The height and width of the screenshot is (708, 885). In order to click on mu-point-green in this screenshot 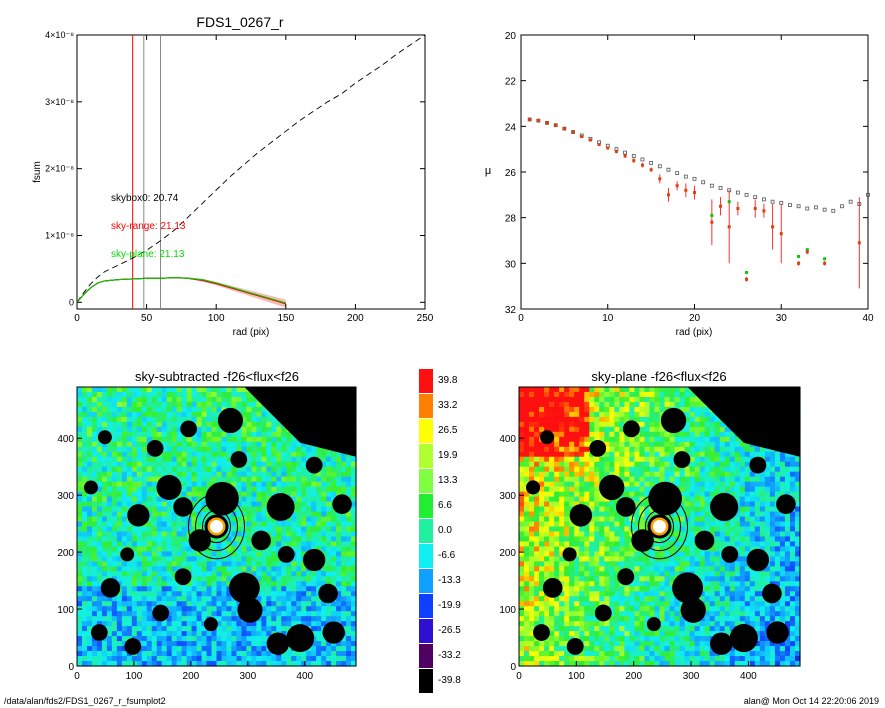, I will do `click(729, 202)`.